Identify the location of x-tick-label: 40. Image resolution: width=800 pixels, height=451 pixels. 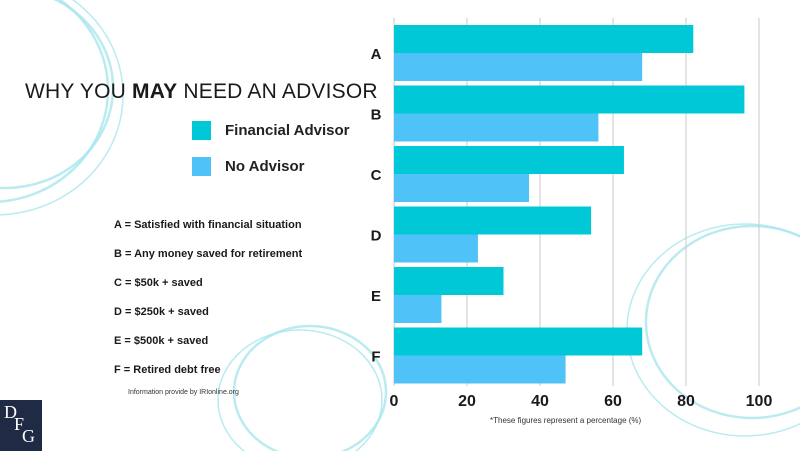
(540, 401).